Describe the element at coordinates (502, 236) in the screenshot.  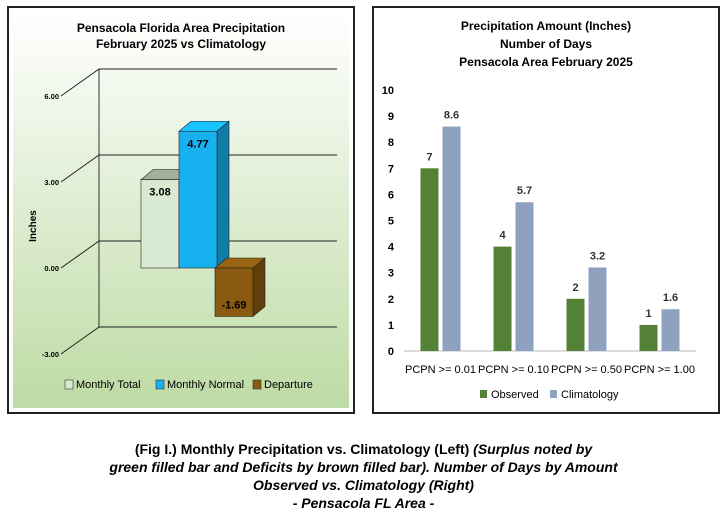
I see `bar-data-label: 4` at that location.